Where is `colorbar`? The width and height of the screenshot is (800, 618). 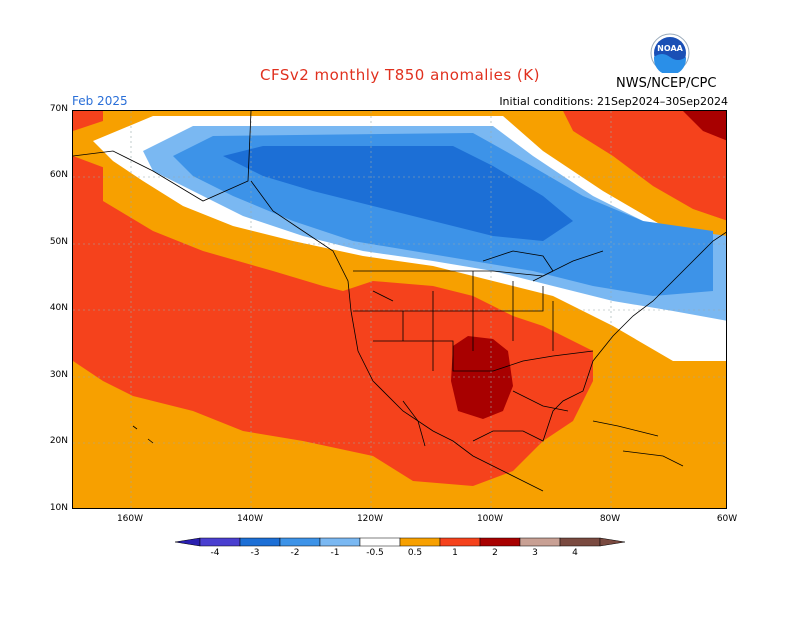
colorbar is located at coordinates (400, 542).